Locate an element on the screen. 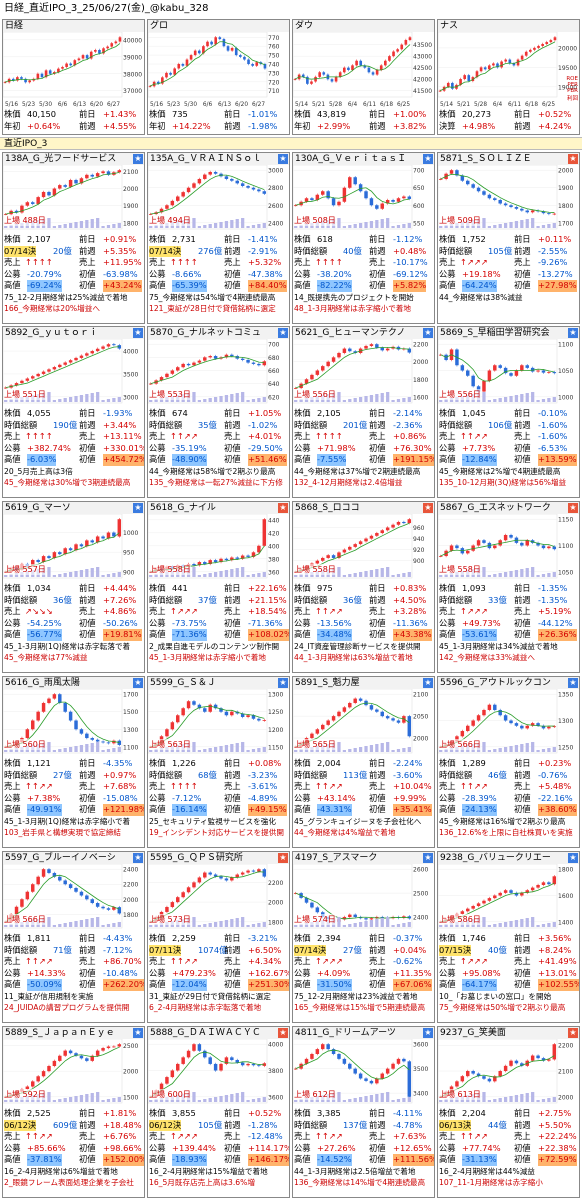 This screenshot has height=1200, width=582. metric-row: 株価 2,105 前日 -2.14% is located at coordinates (363, 414).